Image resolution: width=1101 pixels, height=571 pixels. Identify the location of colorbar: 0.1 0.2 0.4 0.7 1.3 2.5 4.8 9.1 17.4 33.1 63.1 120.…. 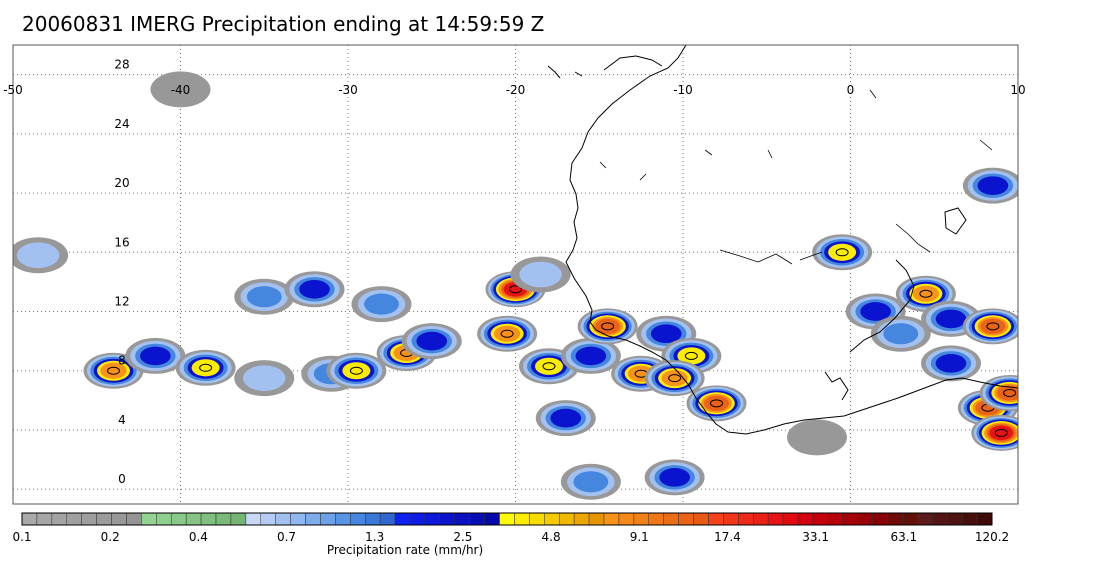
(510, 534).